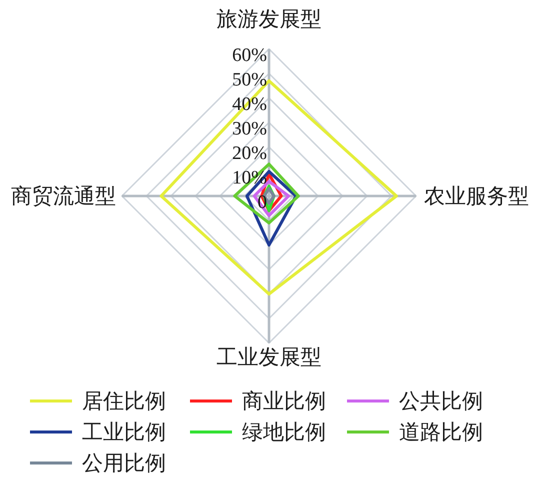 The height and width of the screenshot is (481, 536). Describe the element at coordinates (250, 128) in the screenshot. I see `y-tick-label: 30%` at that location.